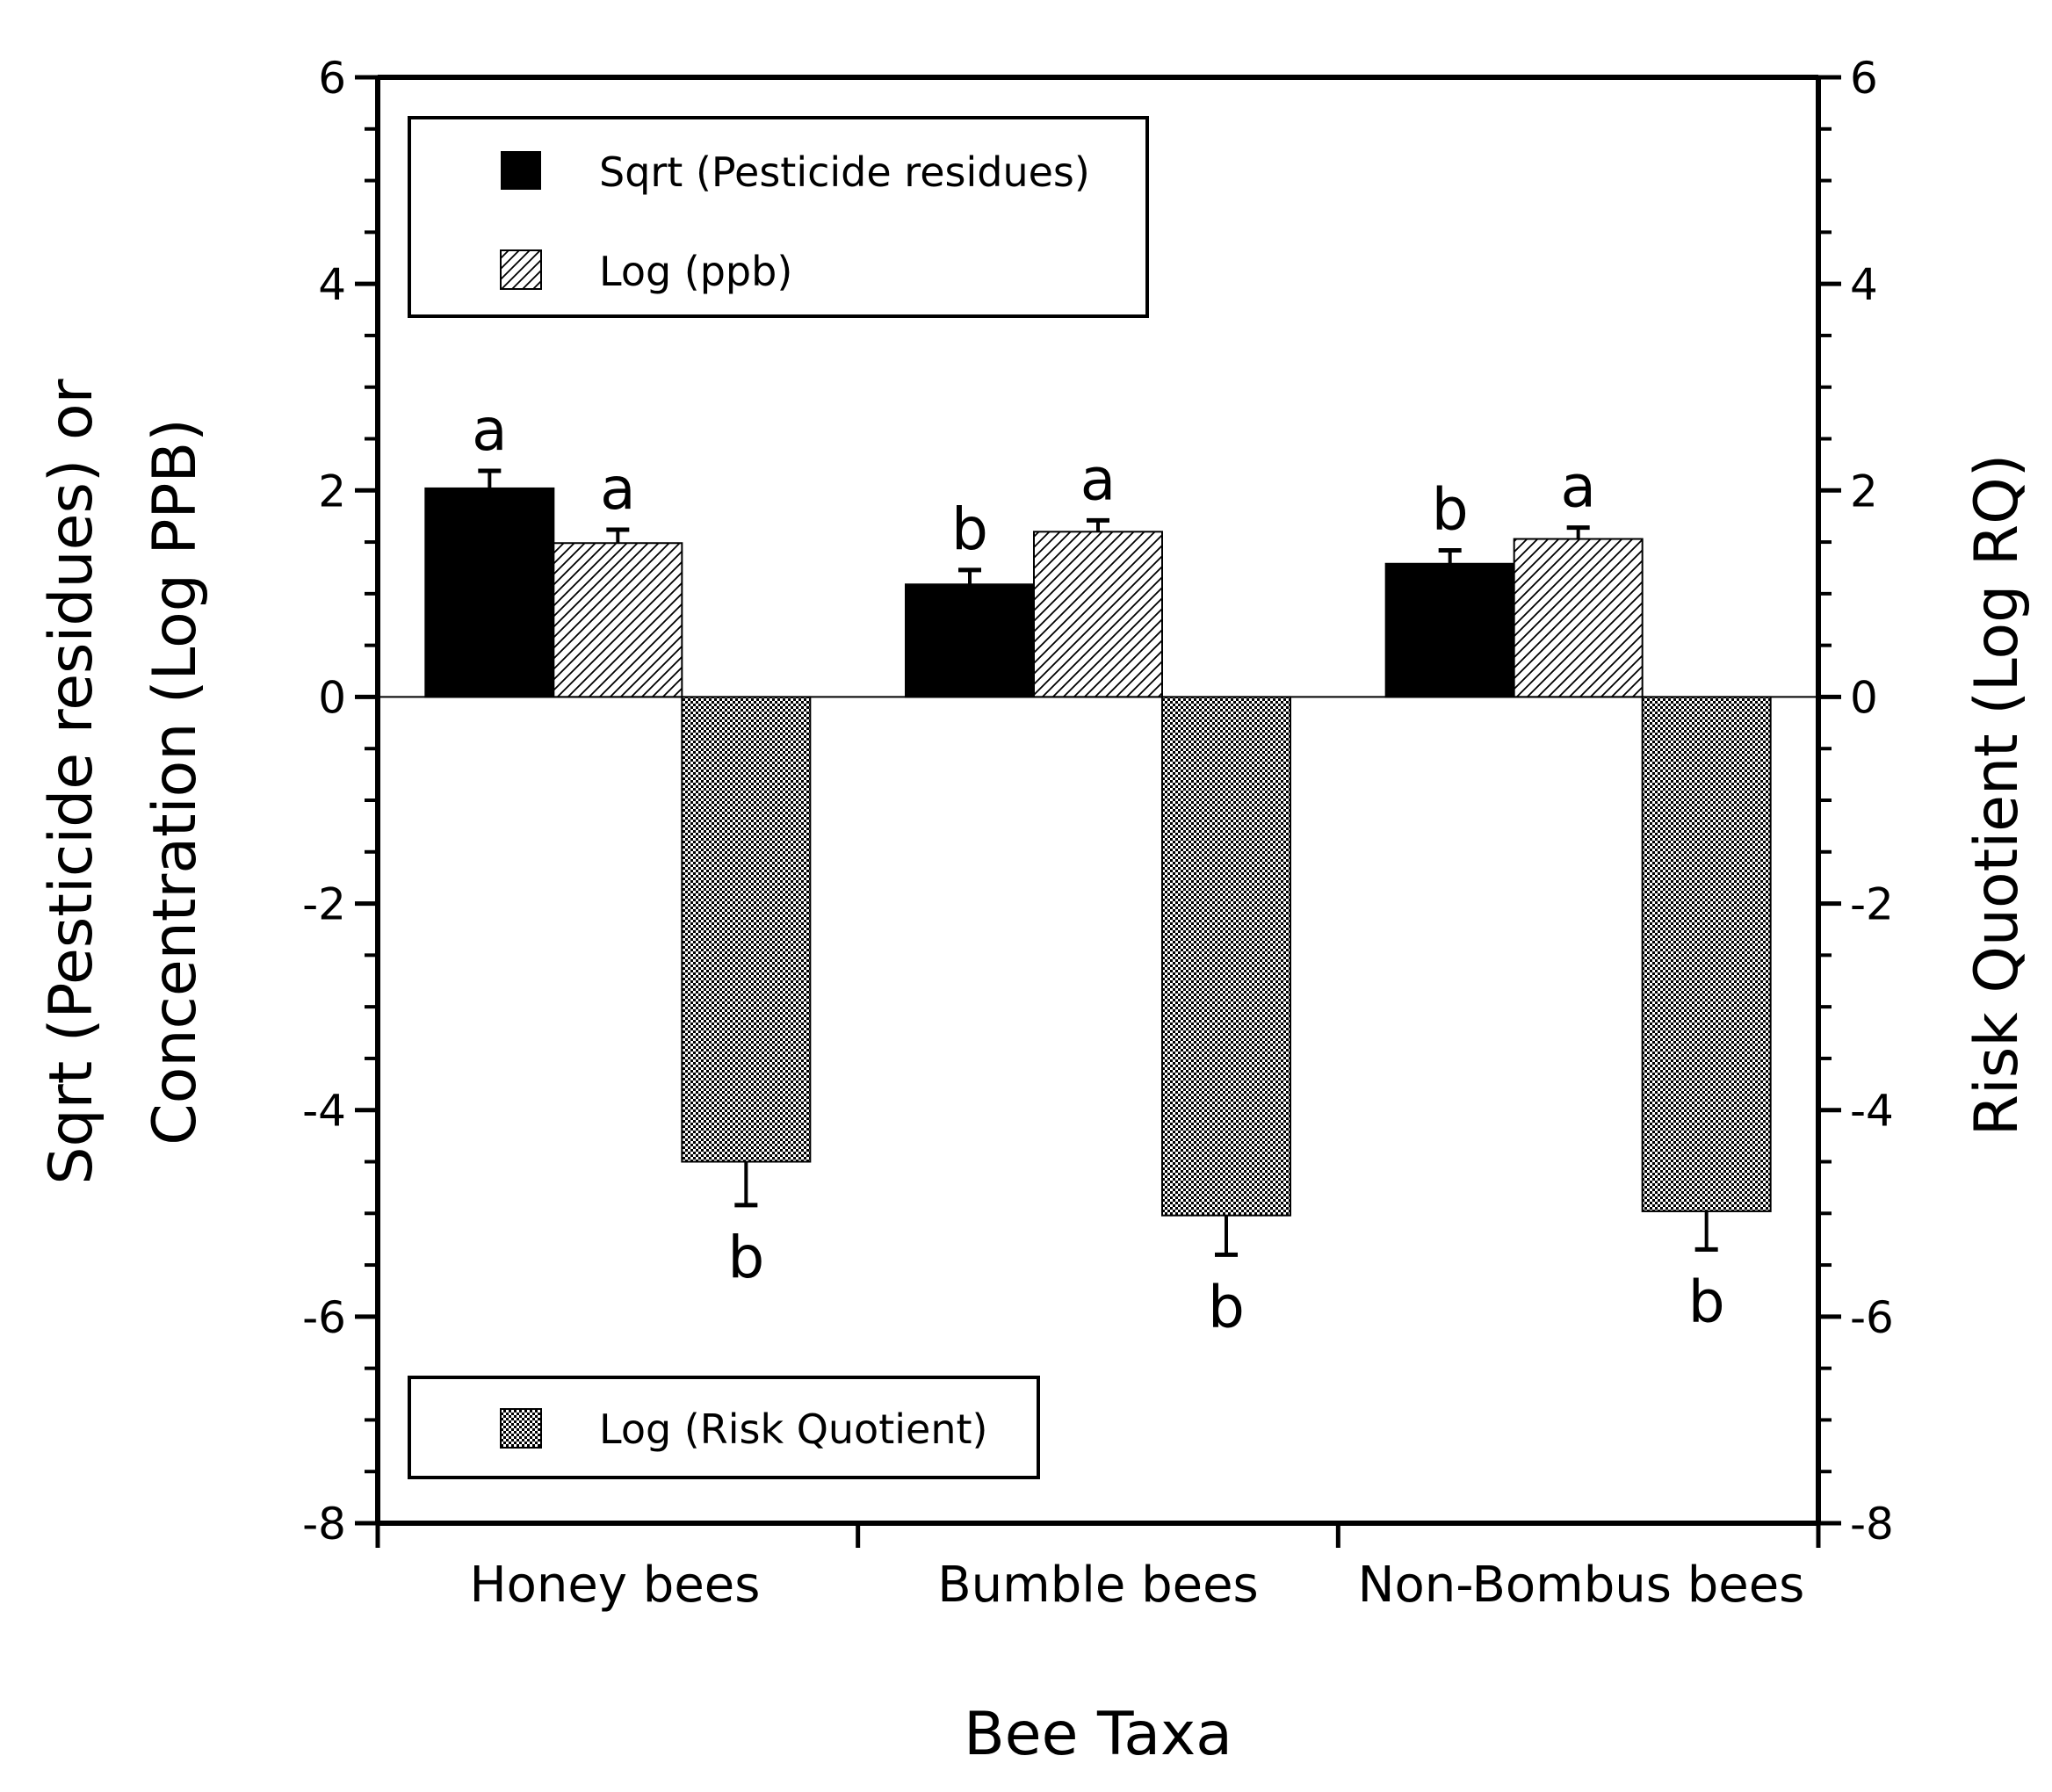 This screenshot has height=1792, width=2052. I want to click on category-label-honey-bees: Honey bees, so click(615, 1585).